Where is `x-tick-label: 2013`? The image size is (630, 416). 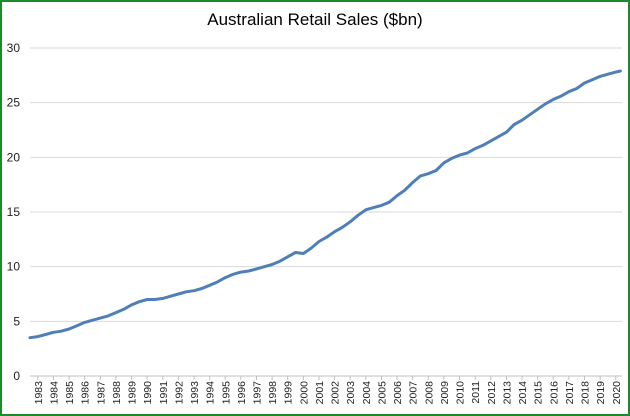
x-tick-label: 2013 is located at coordinates (507, 393).